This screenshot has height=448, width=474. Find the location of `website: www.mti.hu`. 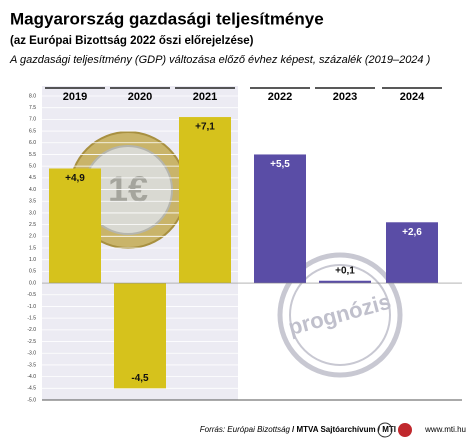

website: www.mti.hu is located at coordinates (445, 429).